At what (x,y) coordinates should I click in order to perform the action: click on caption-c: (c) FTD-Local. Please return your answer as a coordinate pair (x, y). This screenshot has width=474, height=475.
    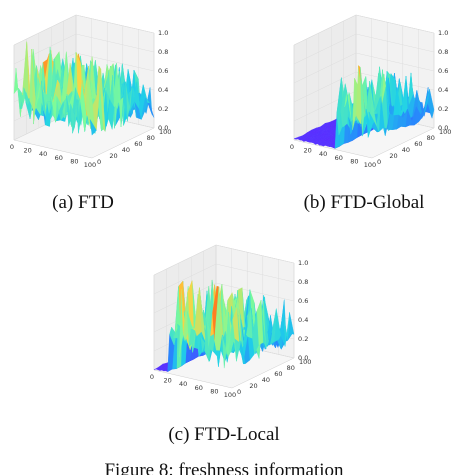
    Looking at the image, I should click on (223, 434).